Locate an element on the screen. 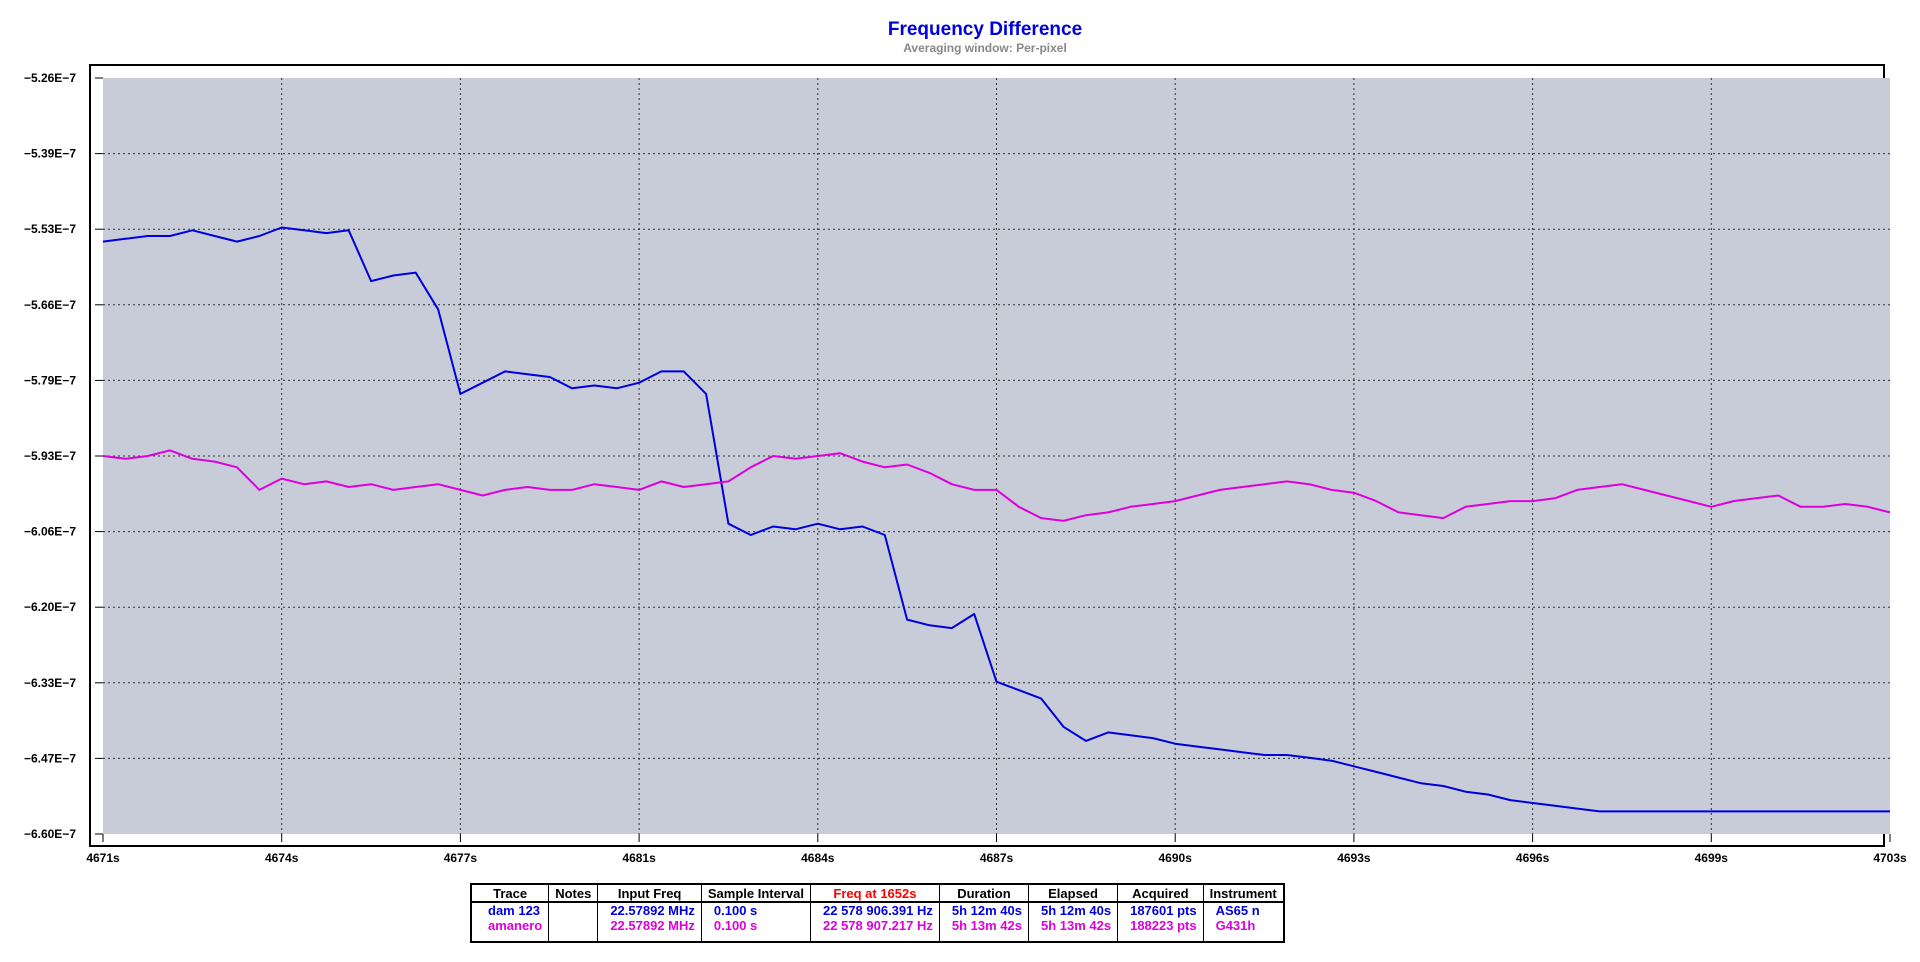  header-acquired: Acquired is located at coordinates (1160, 893).